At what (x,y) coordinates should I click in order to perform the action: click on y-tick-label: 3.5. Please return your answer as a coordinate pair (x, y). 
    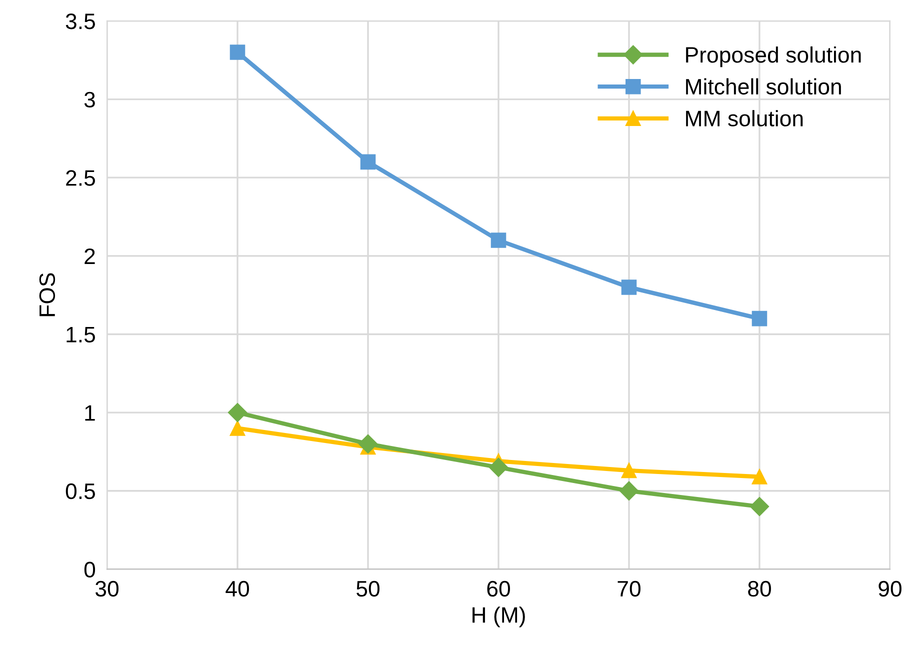
    Looking at the image, I should click on (80, 21).